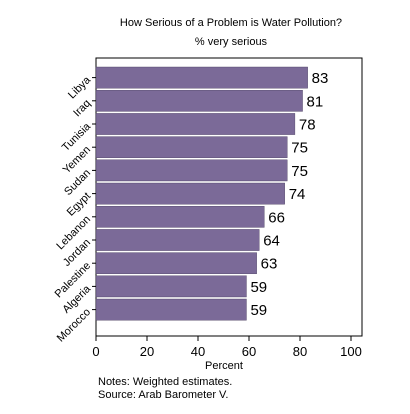 The image size is (410, 414). I want to click on value-label-lebanon: 66, so click(276, 217).